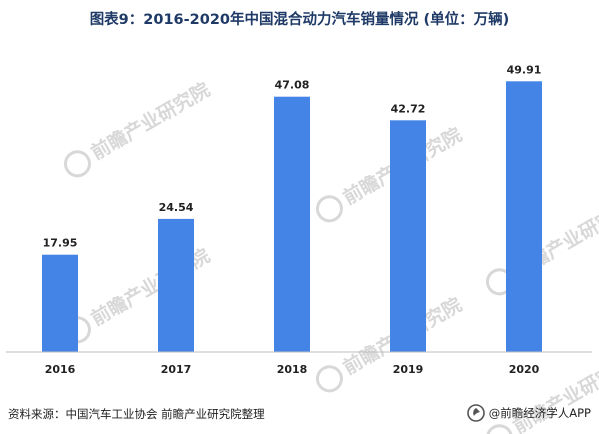  What do you see at coordinates (524, 217) in the screenshot?
I see `bar-2020` at bounding box center [524, 217].